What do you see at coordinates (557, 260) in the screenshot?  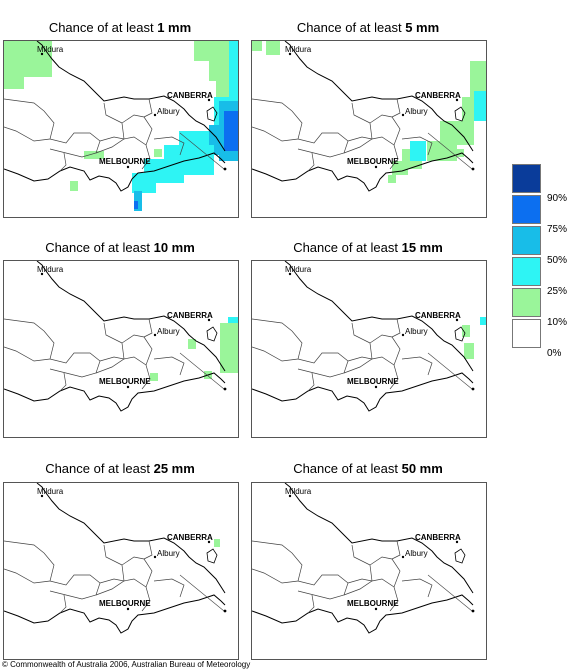 I see `legend-label-50: 50%` at bounding box center [557, 260].